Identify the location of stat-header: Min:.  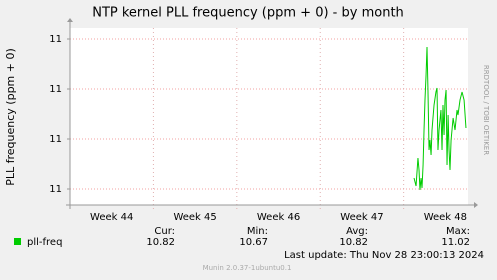
(257, 231).